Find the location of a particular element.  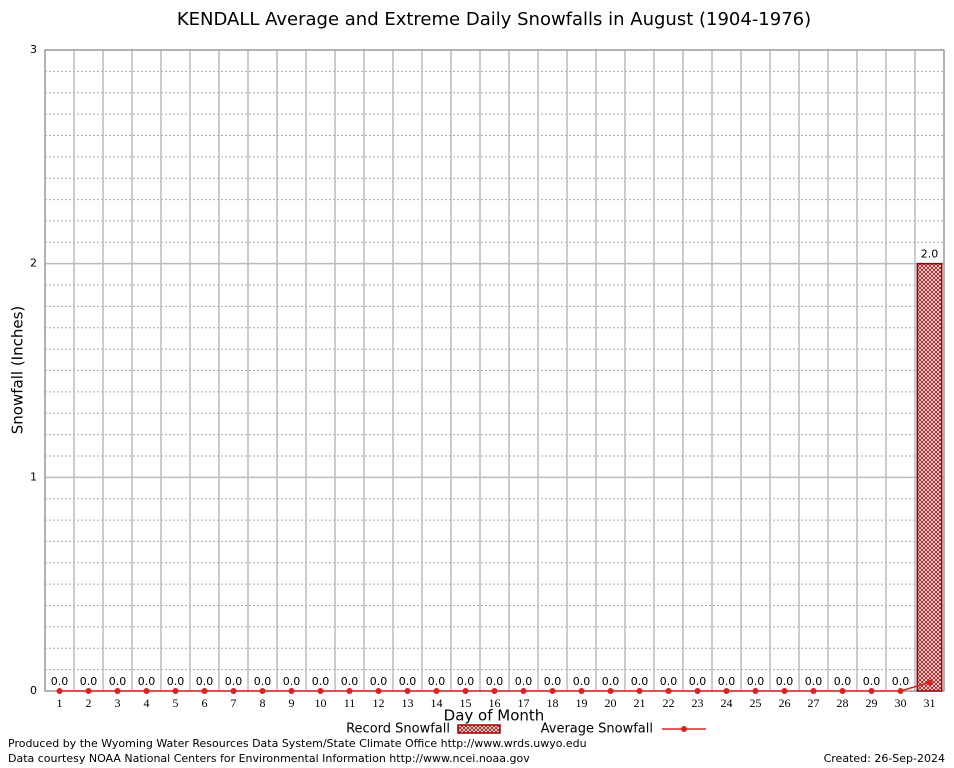

x-tick-label: 14 is located at coordinates (437, 703).